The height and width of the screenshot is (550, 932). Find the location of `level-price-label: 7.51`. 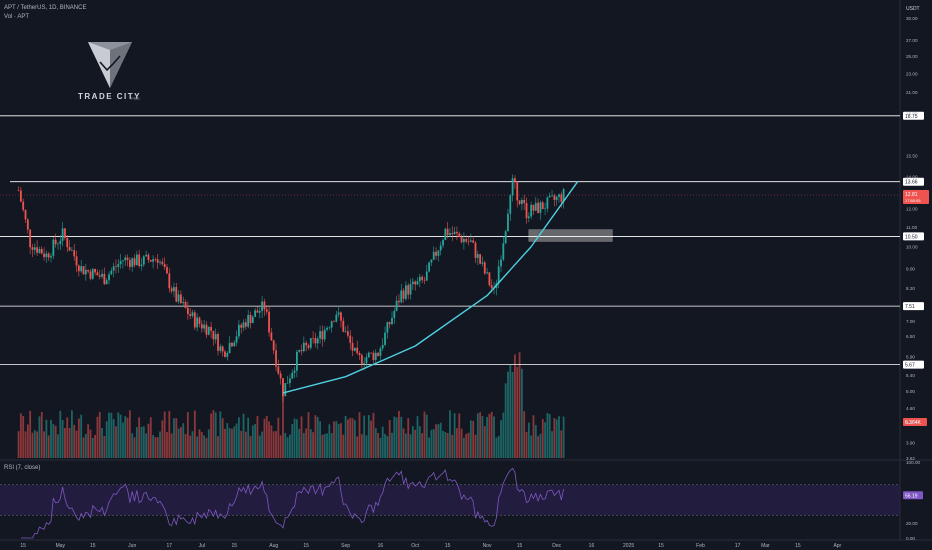

level-price-label: 7.51 is located at coordinates (910, 307).